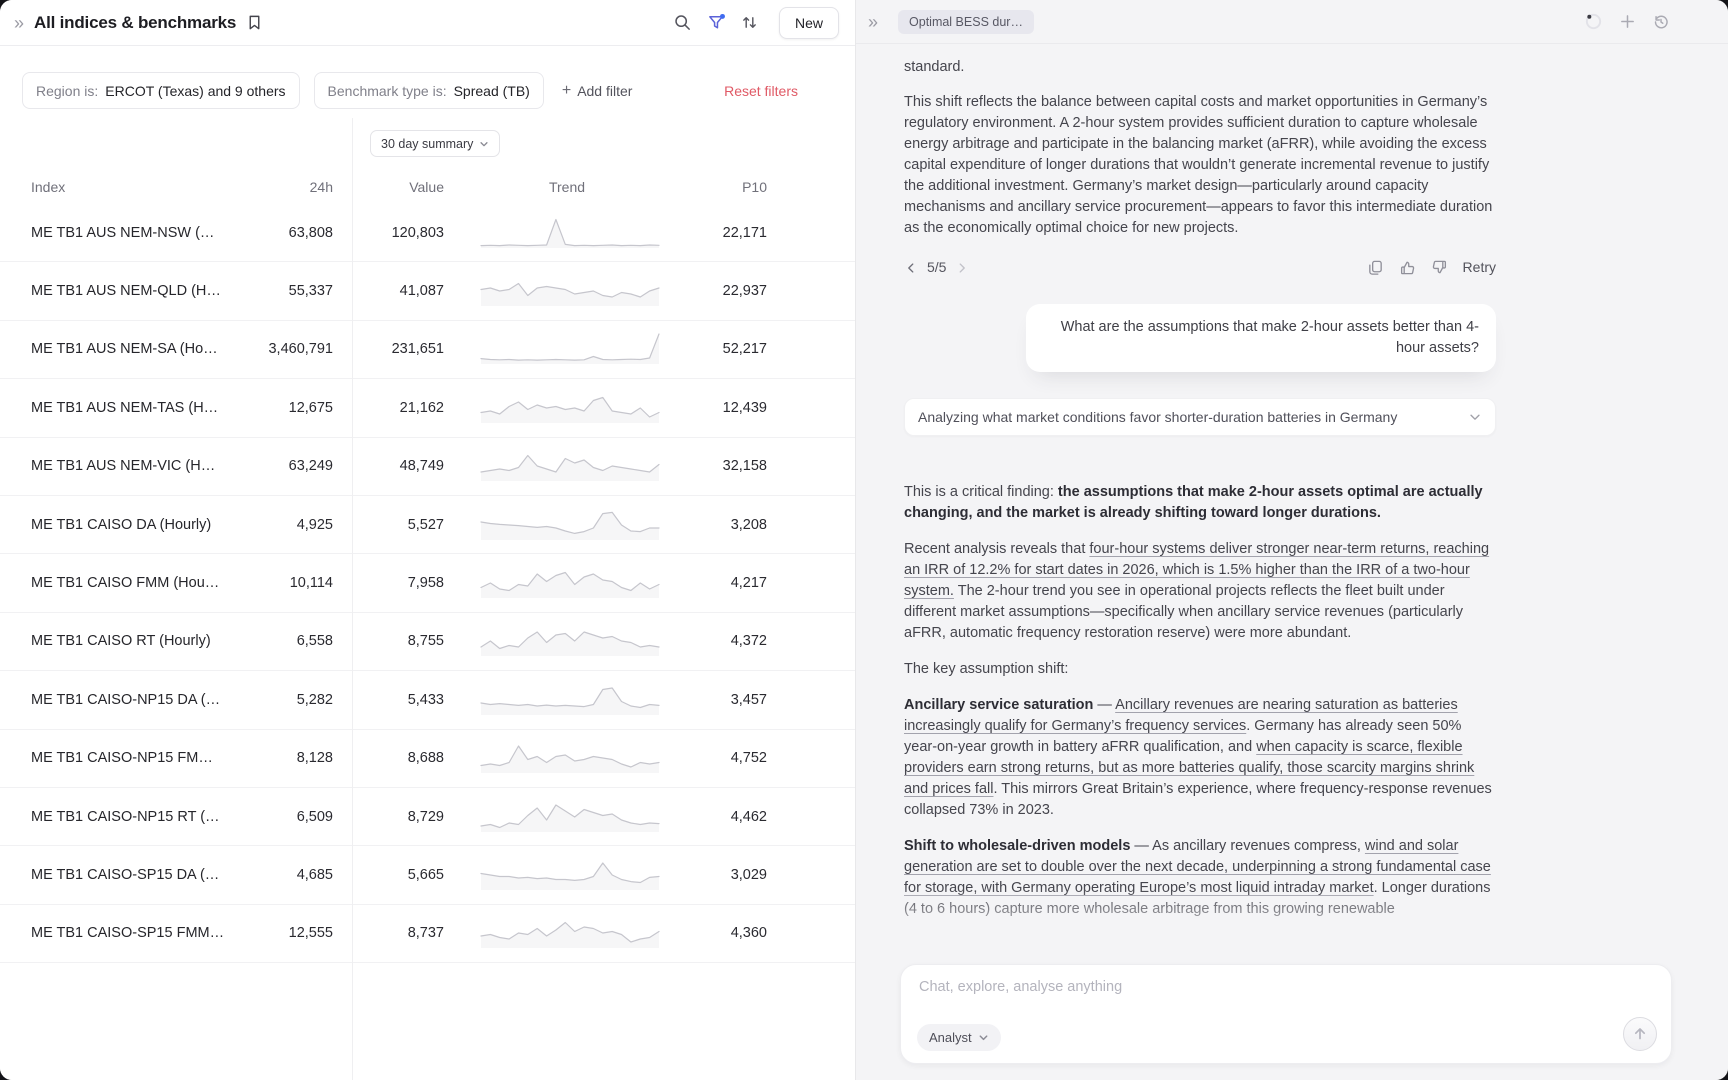  I want to click on header-actions: New, so click(756, 22).